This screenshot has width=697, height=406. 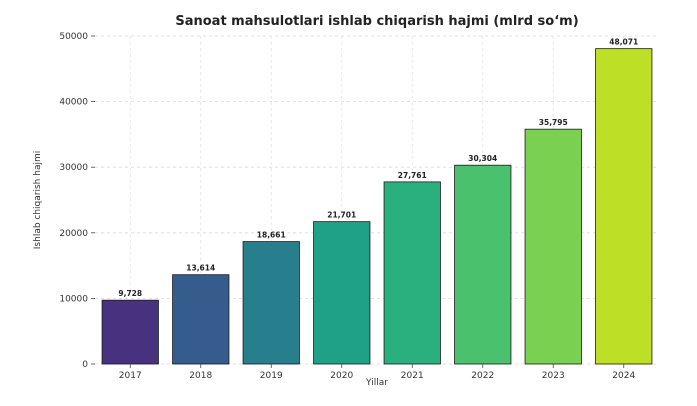 What do you see at coordinates (341, 215) in the screenshot?
I see `data-label-2020: 21,701` at bounding box center [341, 215].